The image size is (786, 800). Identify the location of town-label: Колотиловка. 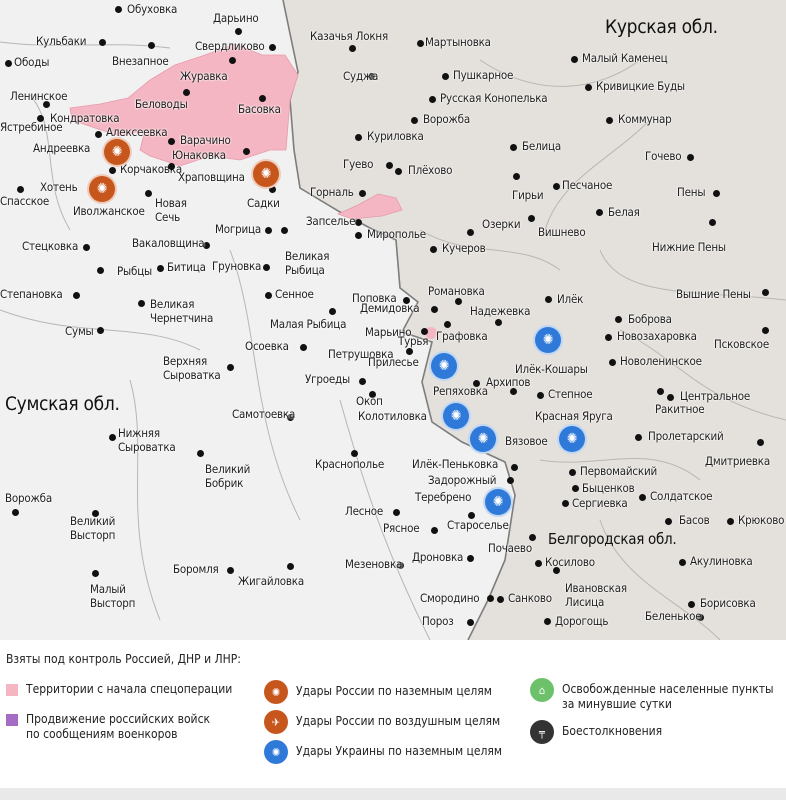
(392, 416).